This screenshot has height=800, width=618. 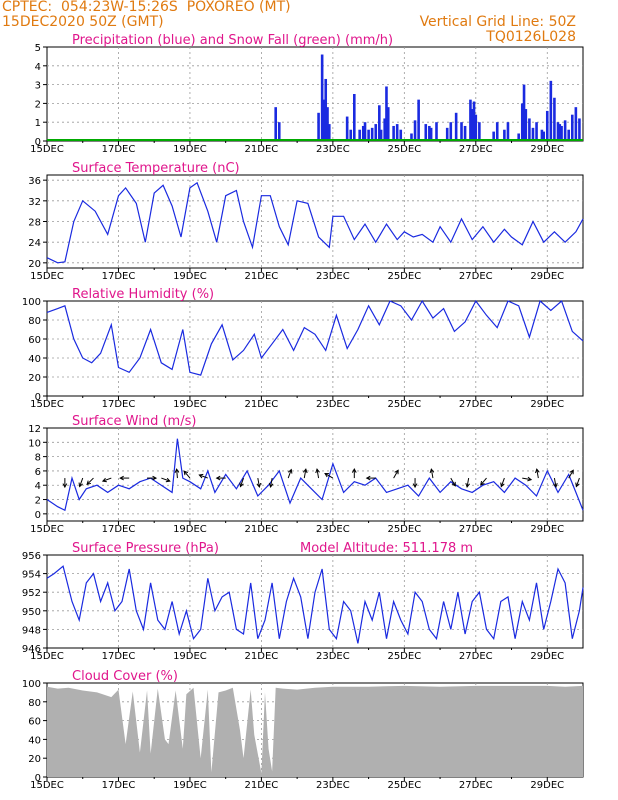 What do you see at coordinates (476, 785) in the screenshot?
I see `cloud-xtick-label: 27DEC` at bounding box center [476, 785].